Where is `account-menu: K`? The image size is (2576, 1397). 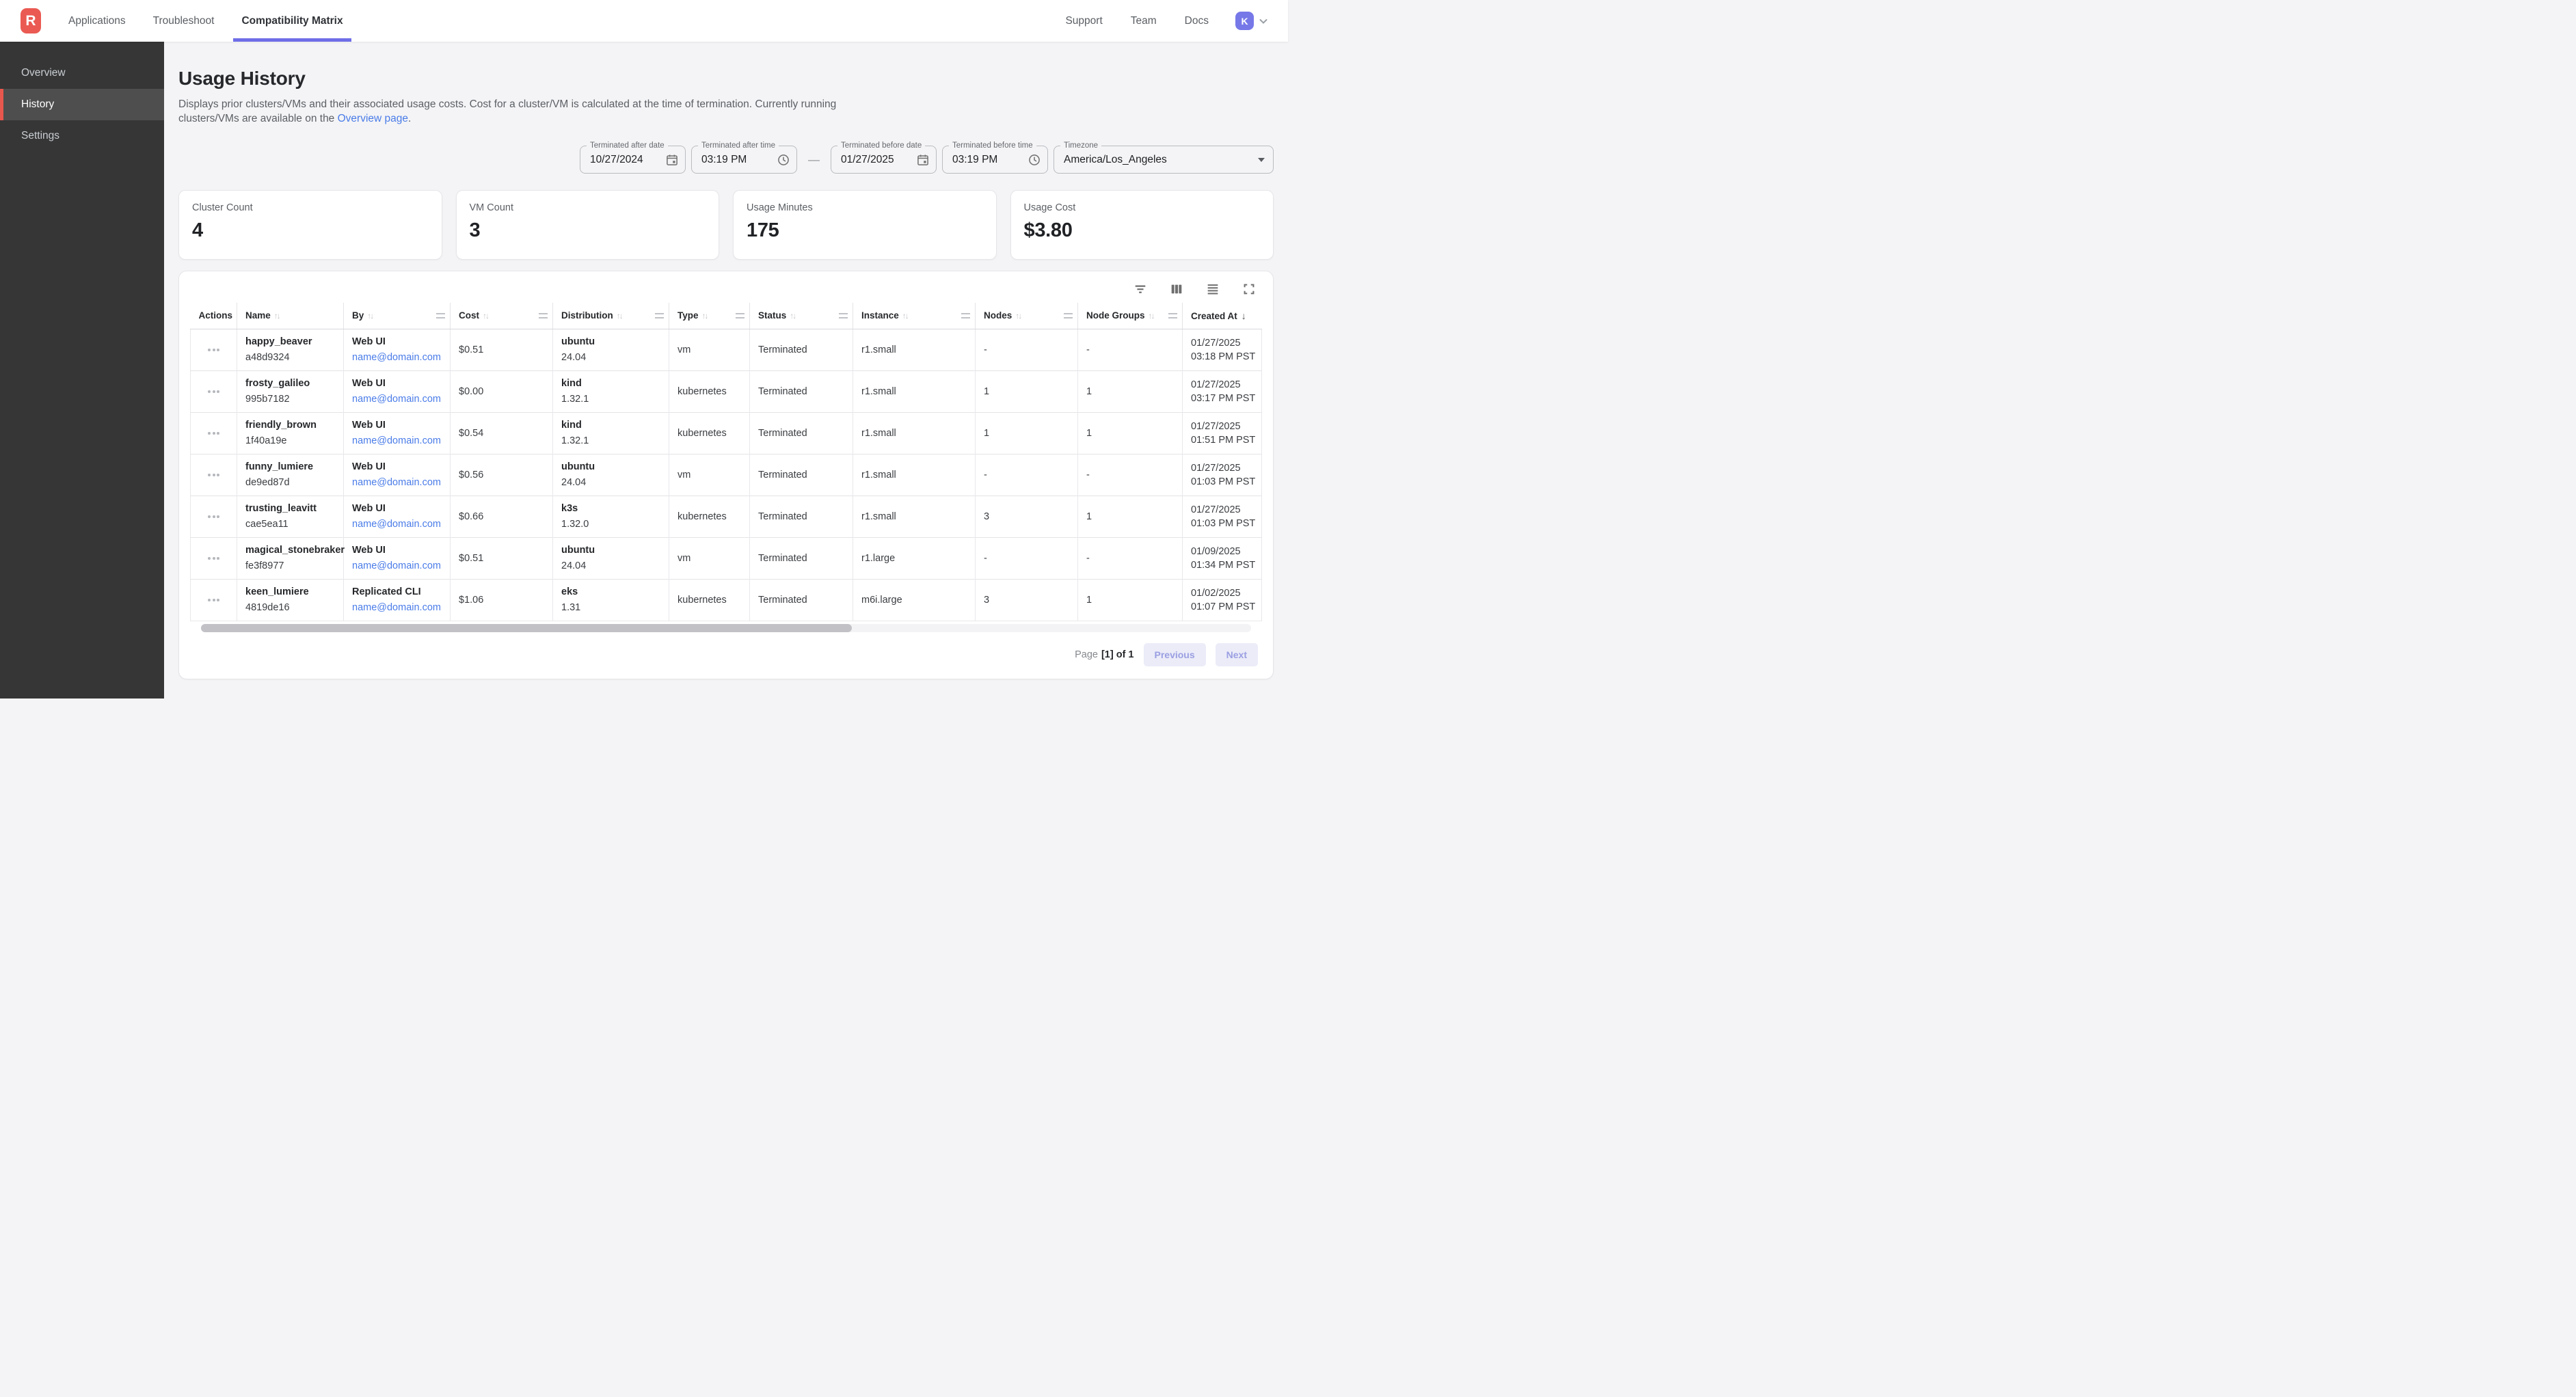 account-menu: K is located at coordinates (1252, 21).